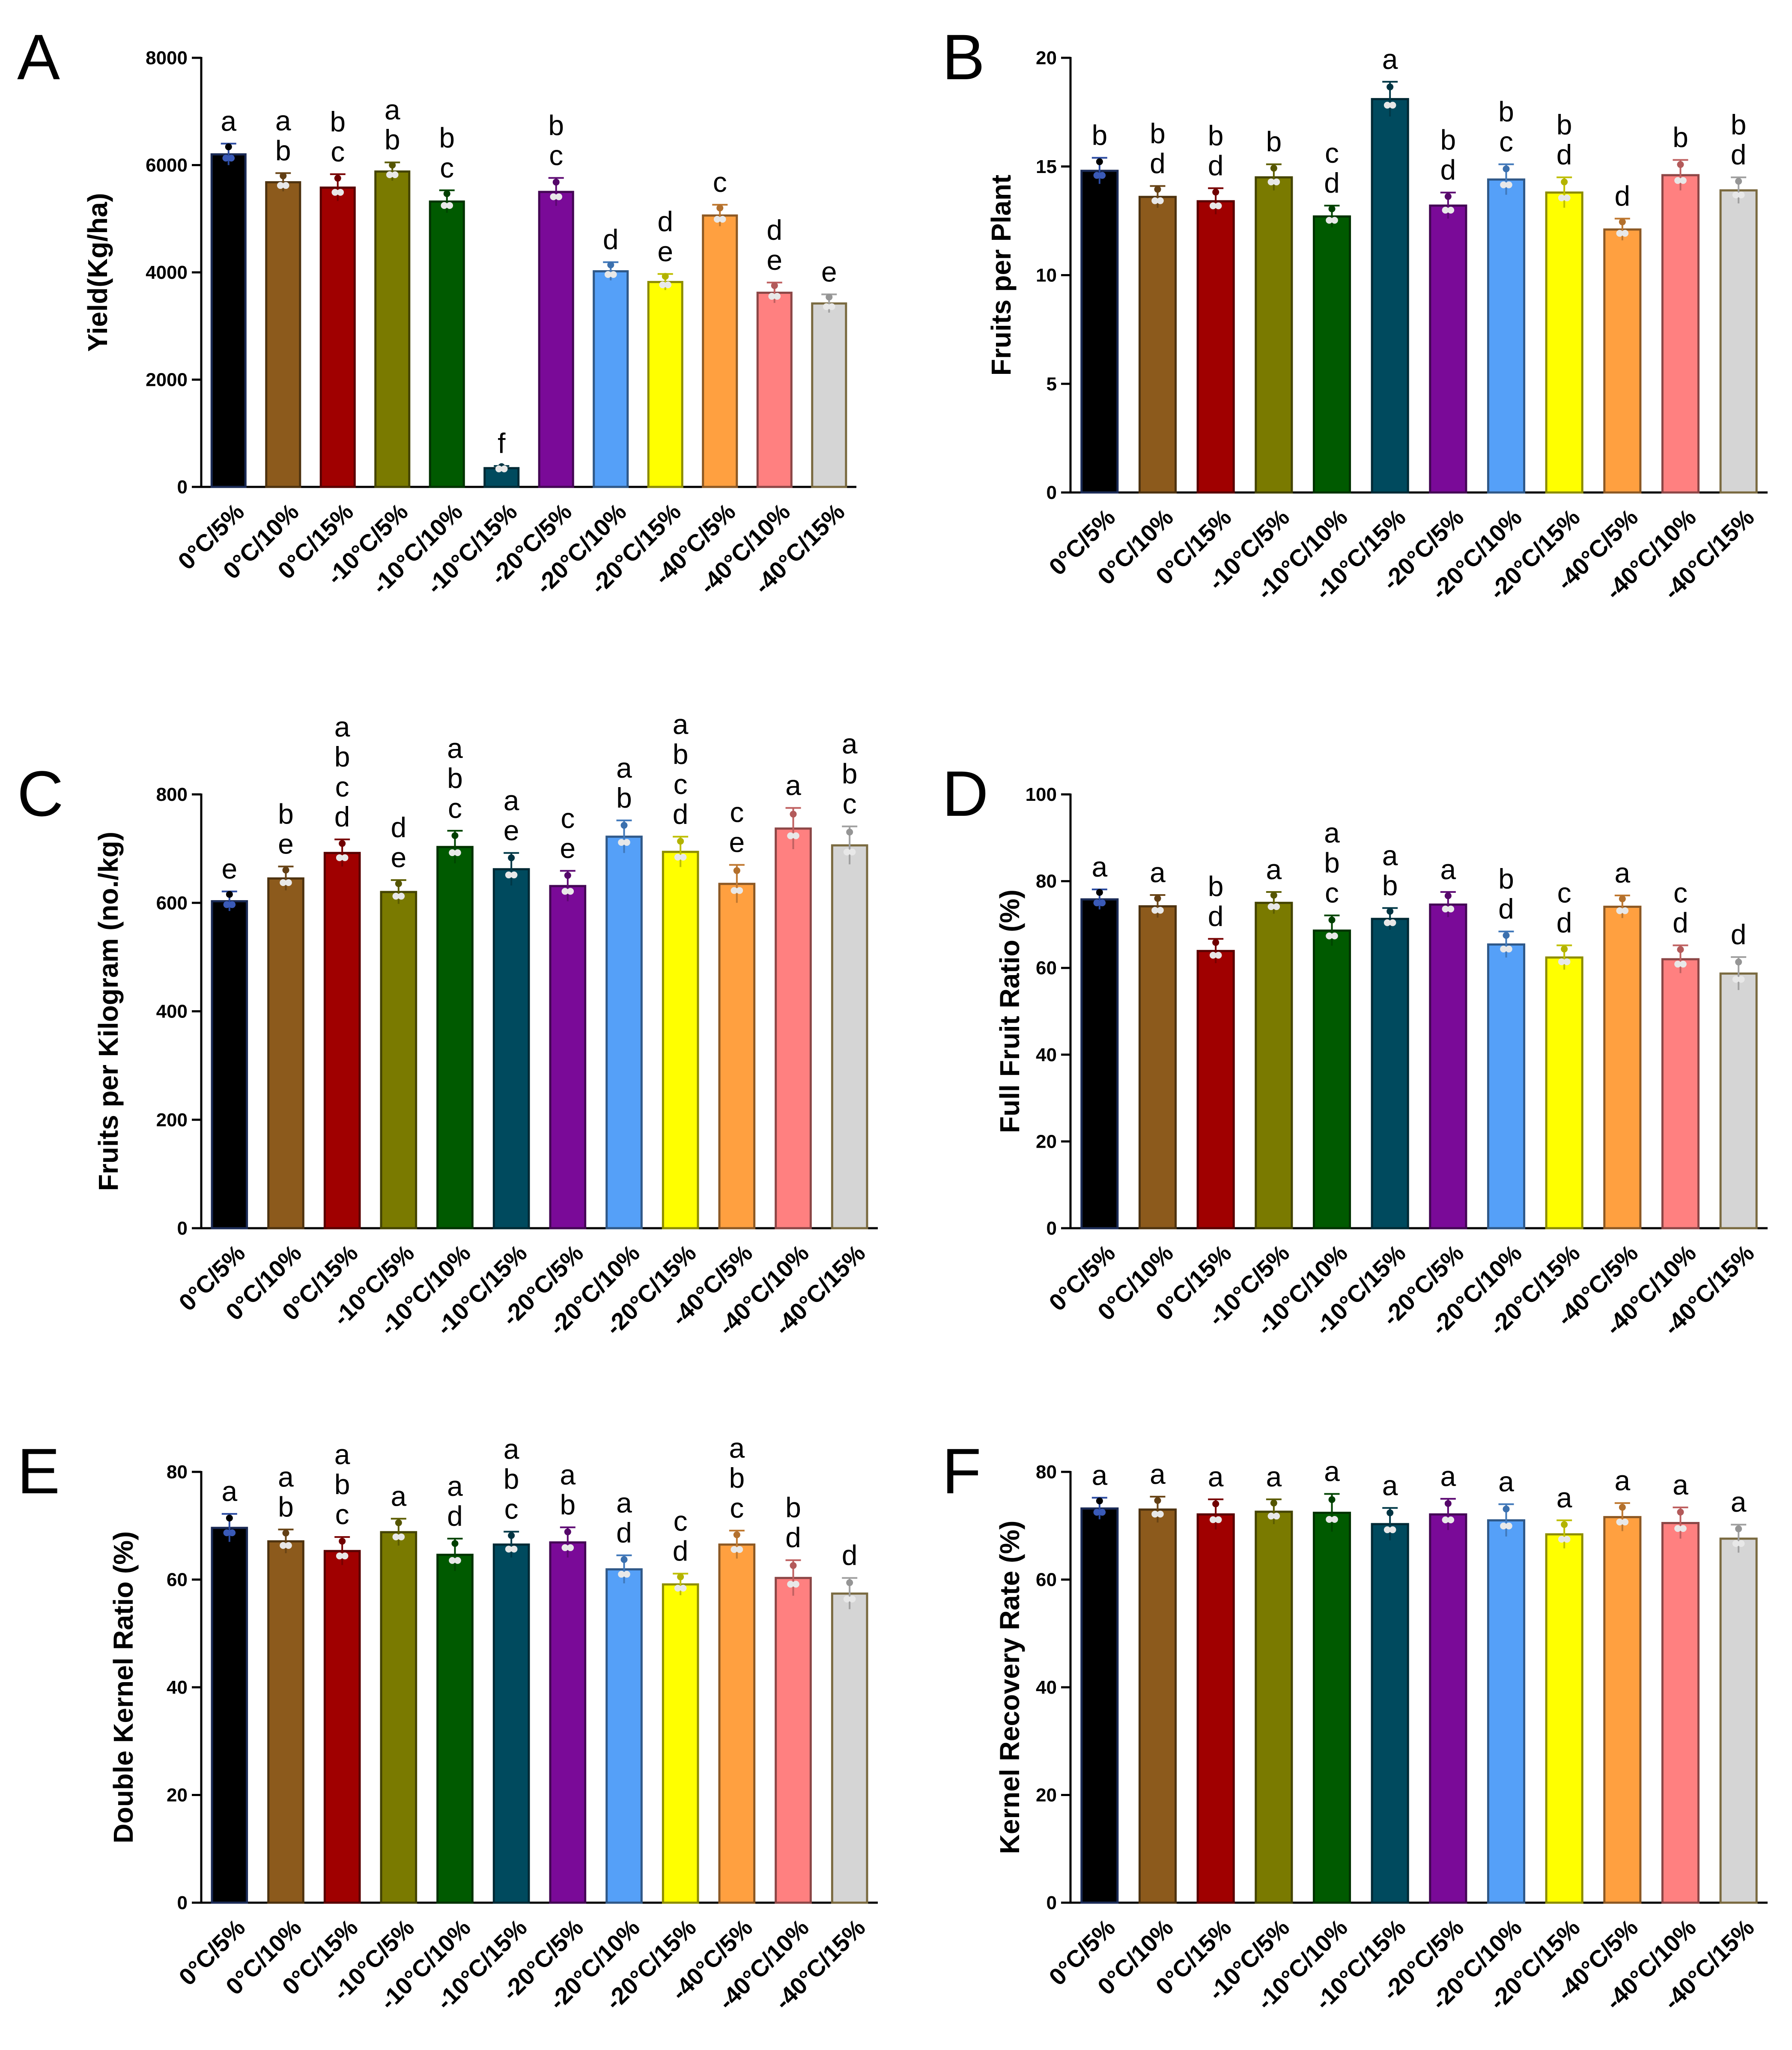  I want to click on panel-letter: A, so click(38, 57).